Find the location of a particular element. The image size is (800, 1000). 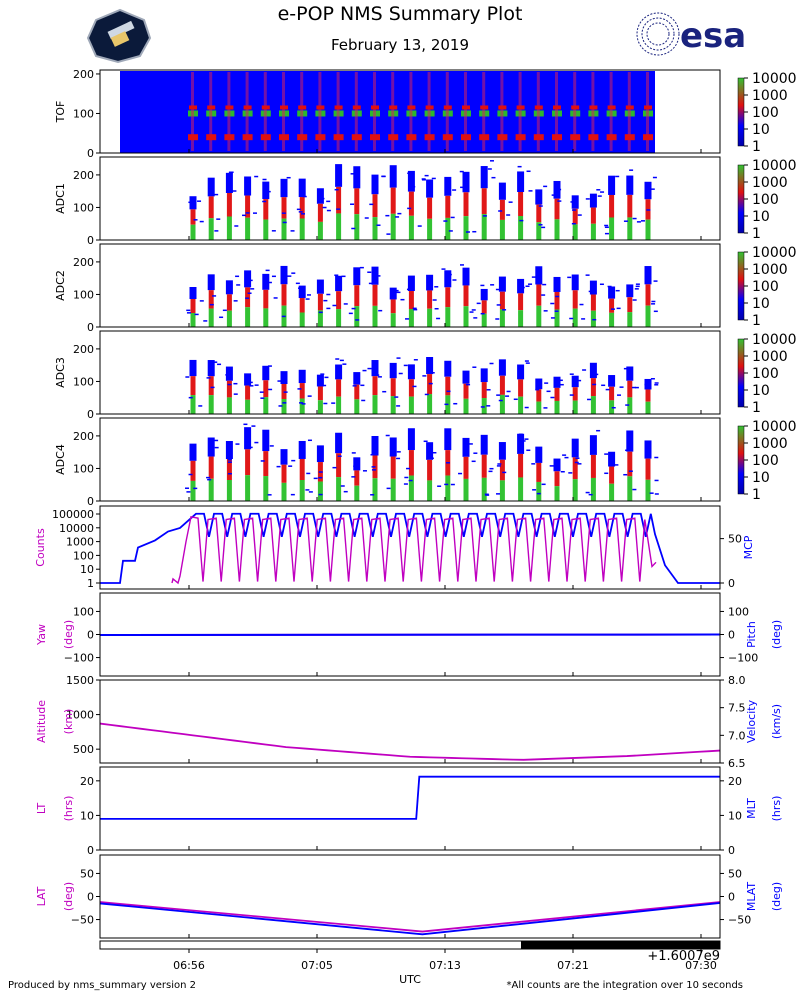

tof-ridge-cap is located at coordinates (593, 107).